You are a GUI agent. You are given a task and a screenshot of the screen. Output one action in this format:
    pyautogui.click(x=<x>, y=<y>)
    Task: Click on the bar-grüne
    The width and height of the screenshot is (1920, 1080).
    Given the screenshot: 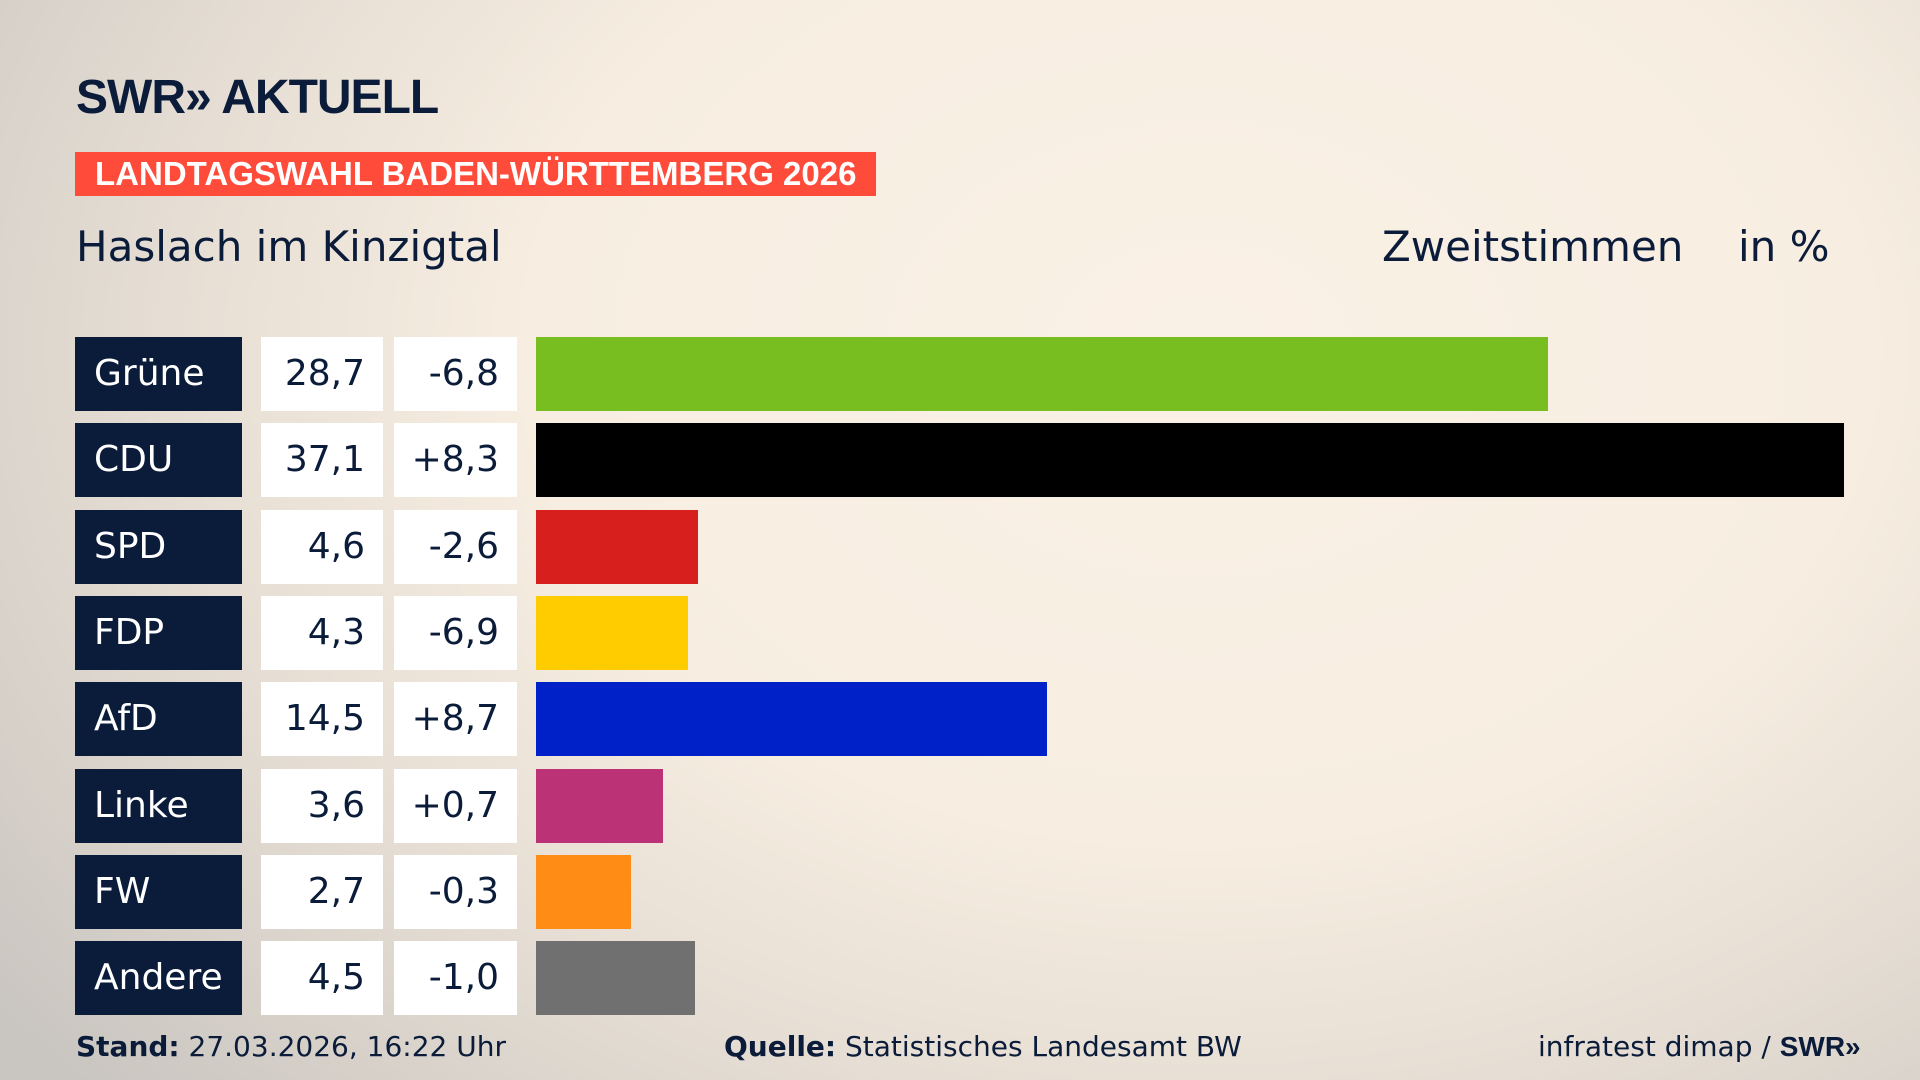 What is the action you would take?
    pyautogui.click(x=1042, y=374)
    